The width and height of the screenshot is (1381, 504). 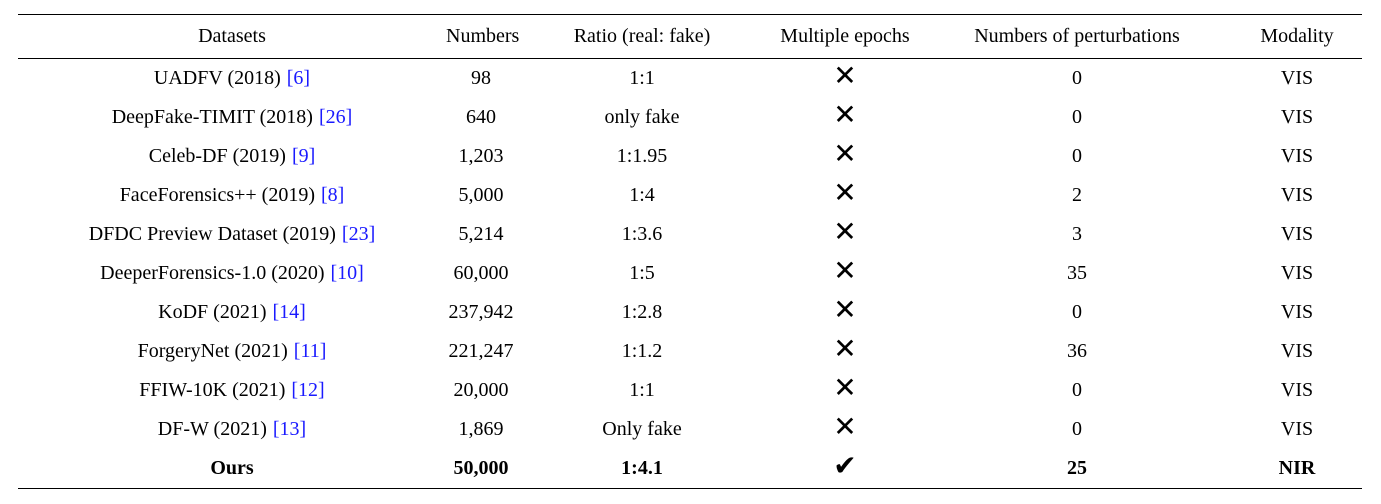 I want to click on reference: [26], so click(x=335, y=117).